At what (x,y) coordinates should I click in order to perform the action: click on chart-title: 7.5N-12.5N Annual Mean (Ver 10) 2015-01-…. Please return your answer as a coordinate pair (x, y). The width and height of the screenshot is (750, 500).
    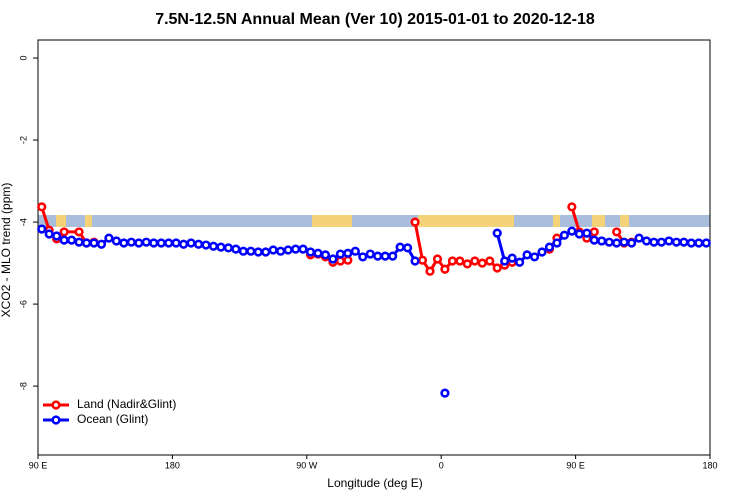
    Looking at the image, I should click on (375, 19).